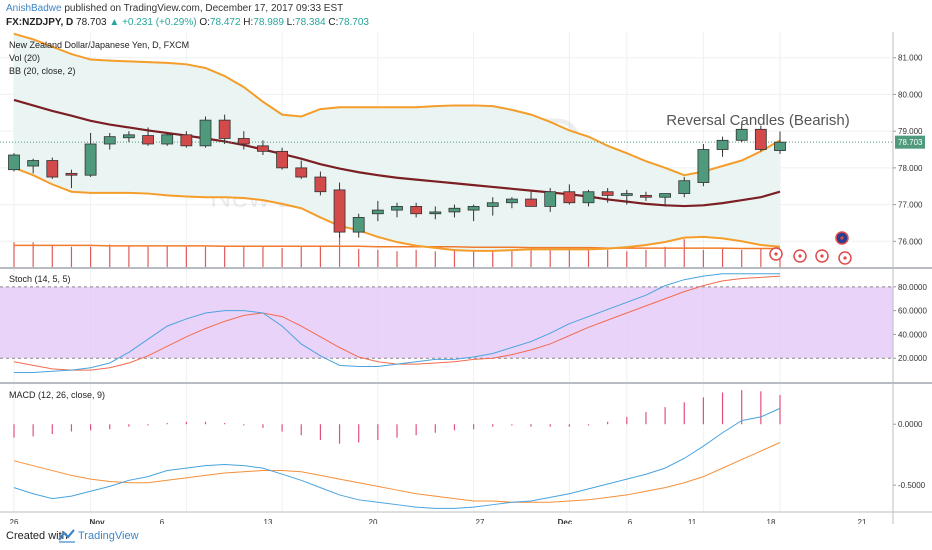  What do you see at coordinates (910, 323) in the screenshot?
I see `stochastic-axis: 80.0000 60.0000 40.0000 20.0000` at bounding box center [910, 323].